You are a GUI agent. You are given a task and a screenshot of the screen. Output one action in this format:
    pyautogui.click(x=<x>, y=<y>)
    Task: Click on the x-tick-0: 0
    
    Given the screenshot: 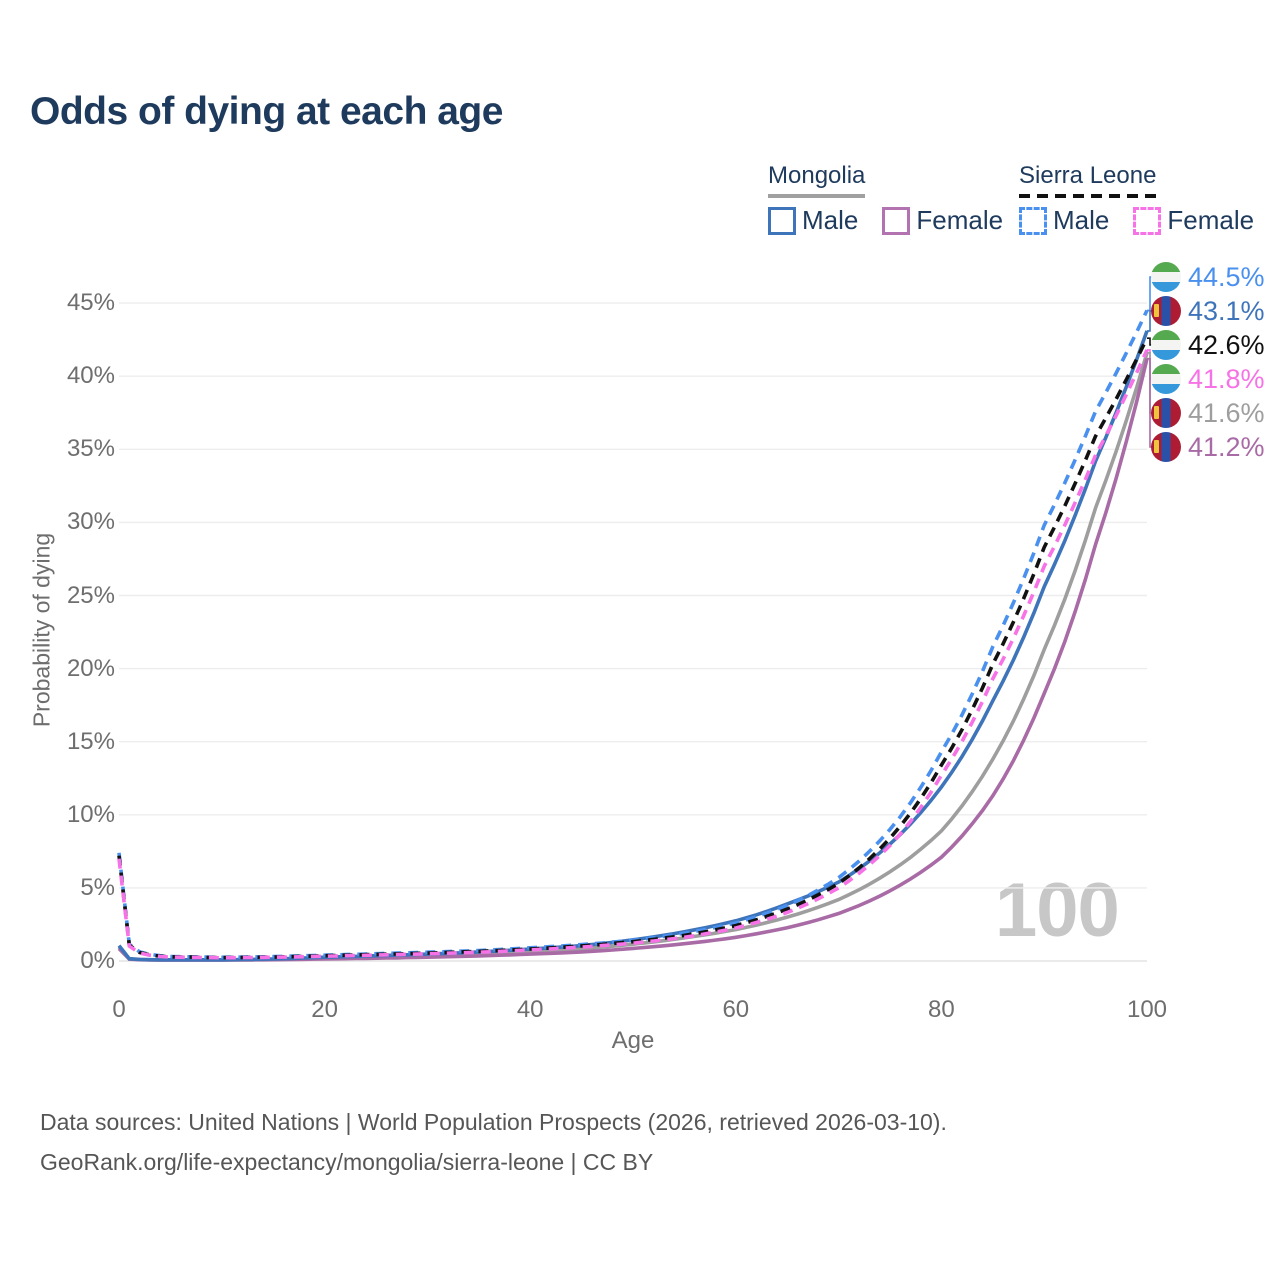 What is the action you would take?
    pyautogui.click(x=119, y=1009)
    